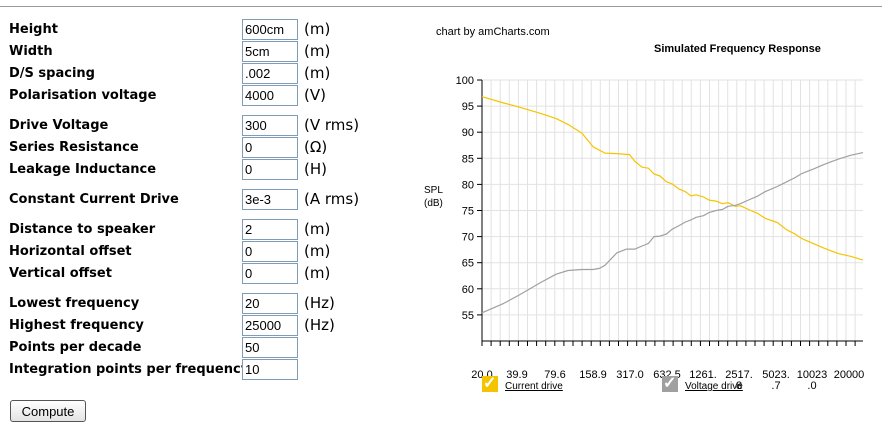 The image size is (882, 434). Describe the element at coordinates (493, 32) in the screenshot. I see `chart-credit: chart by amCharts.com` at that location.